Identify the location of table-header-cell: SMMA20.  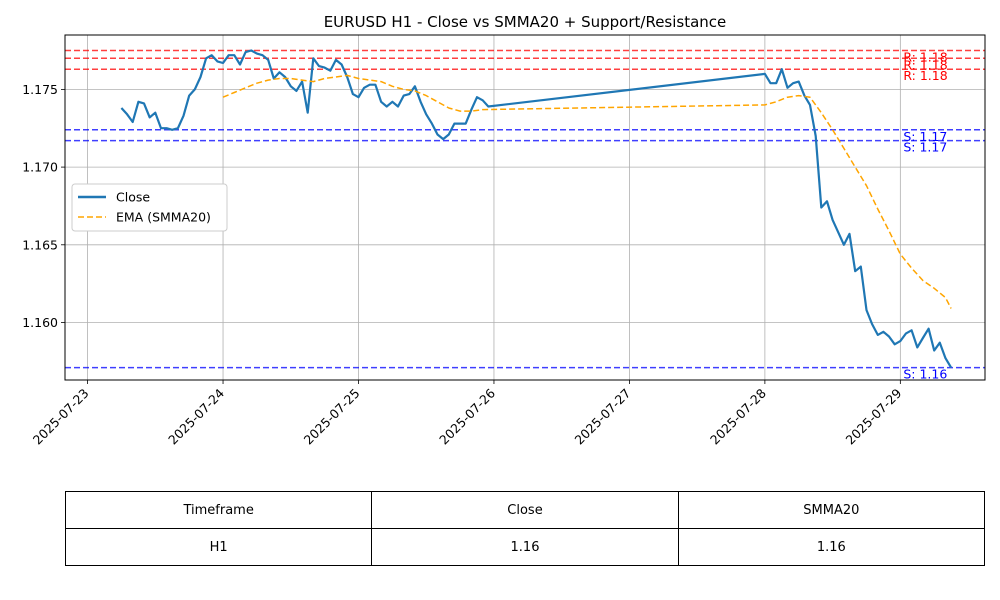
(831, 510).